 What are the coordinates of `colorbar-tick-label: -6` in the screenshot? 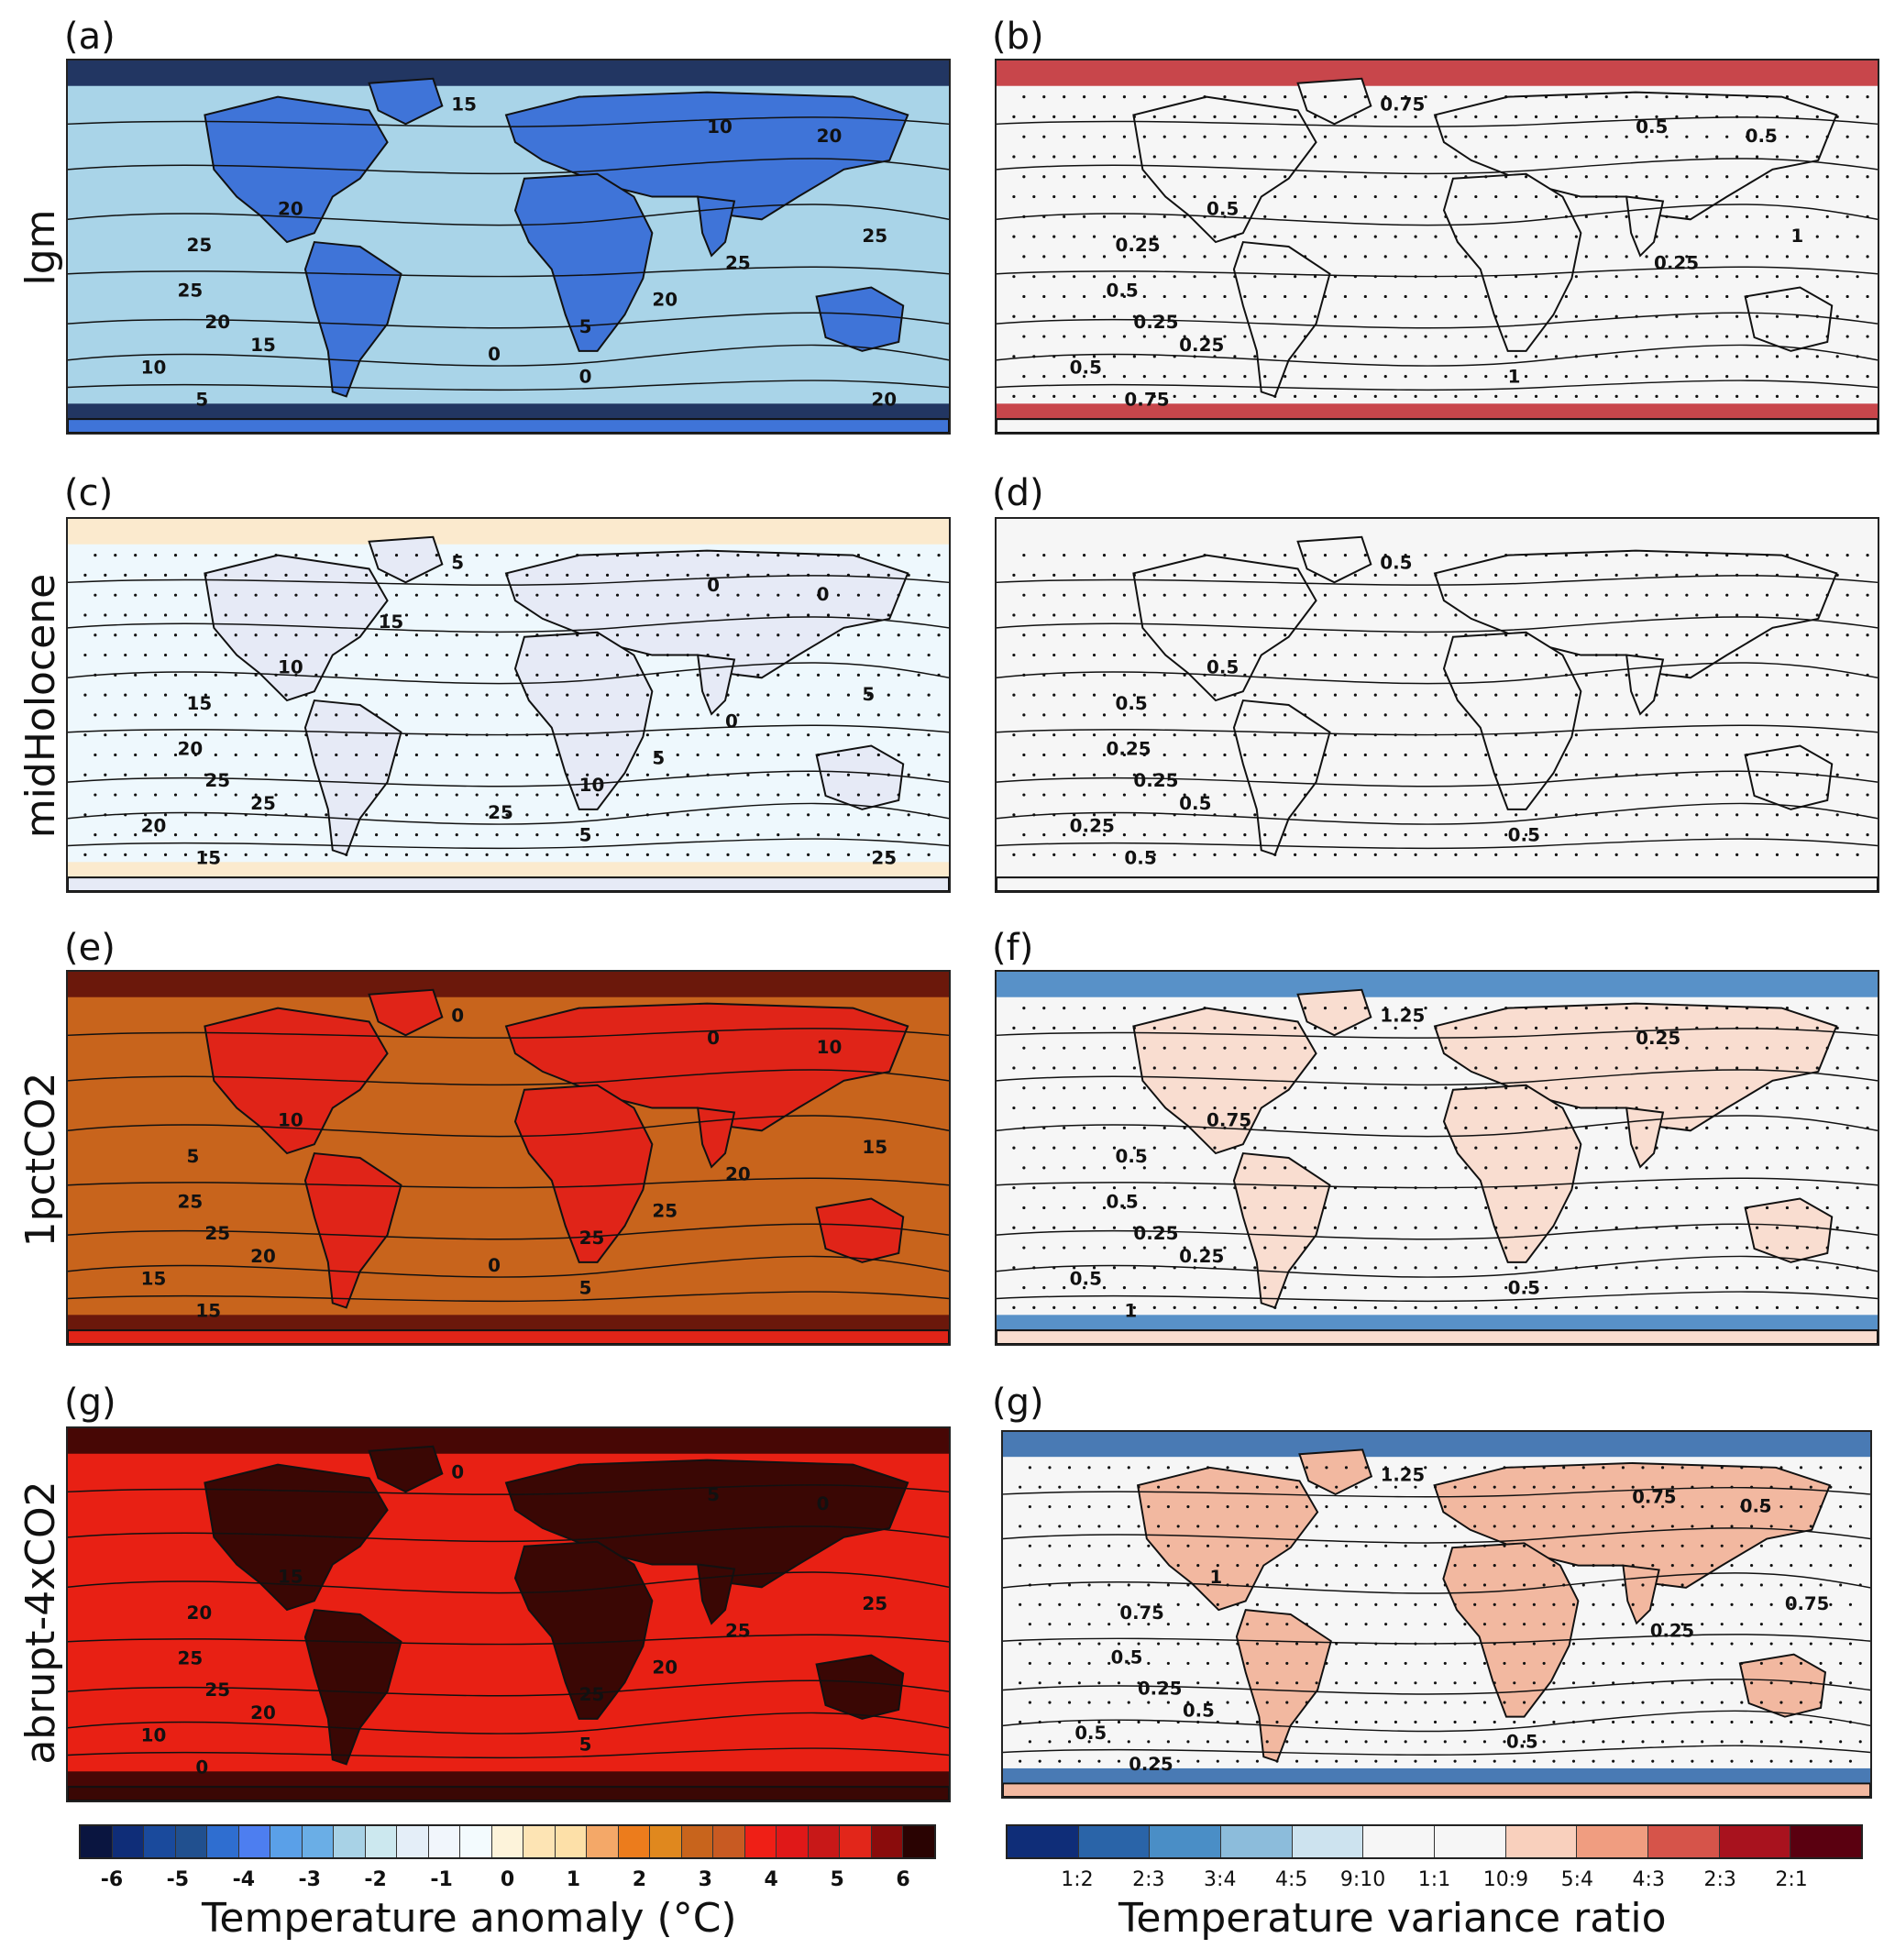 It's located at (112, 1879).